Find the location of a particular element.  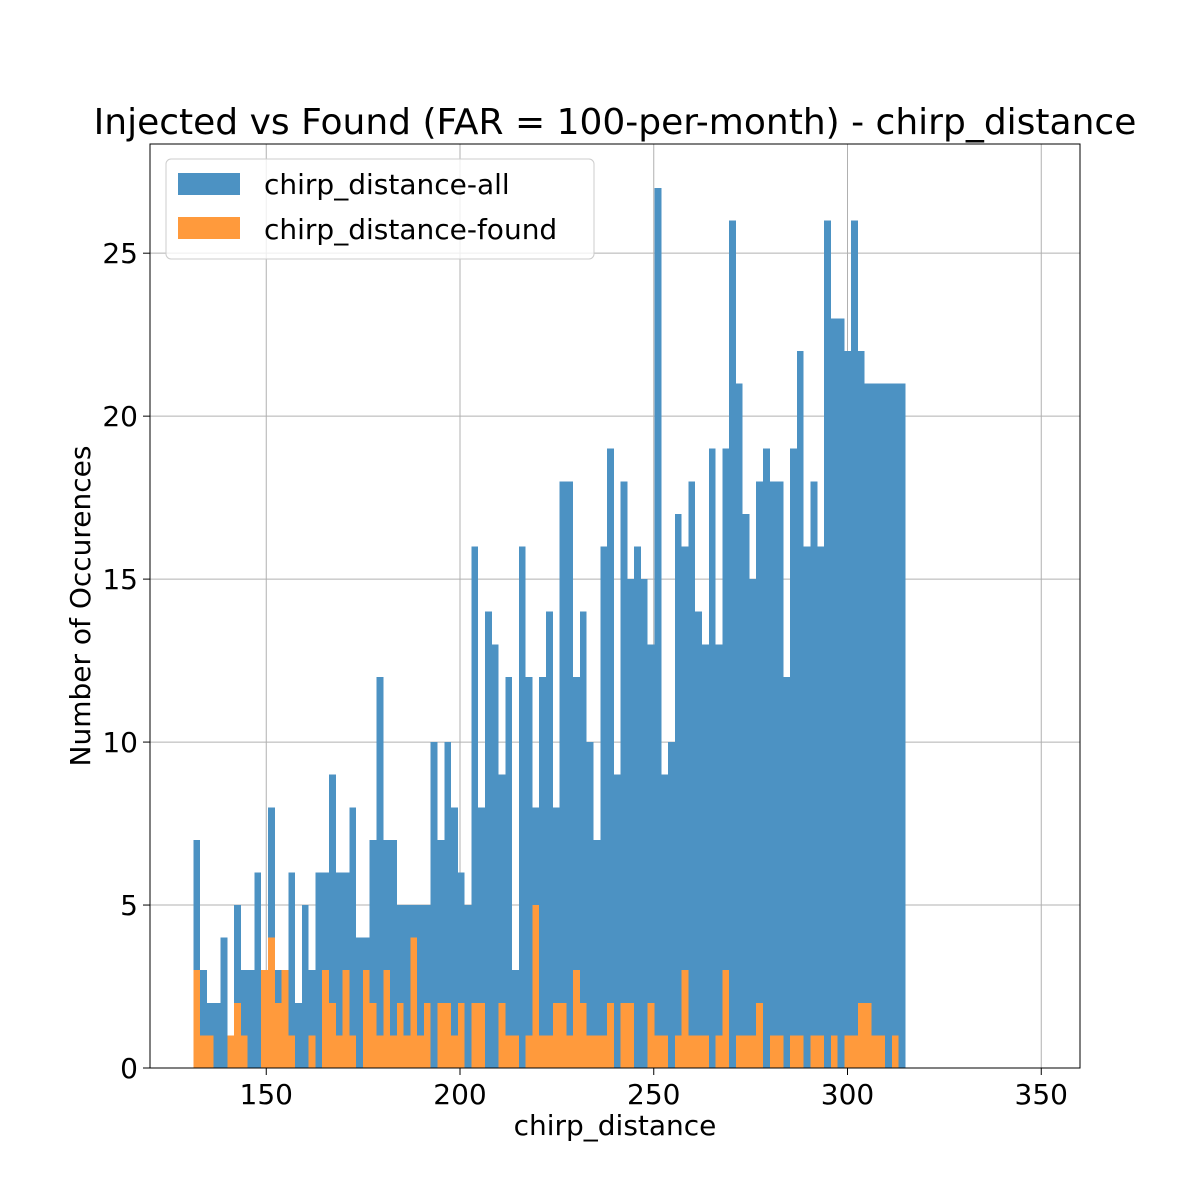

x-tick-label: 300 is located at coordinates (847, 1094).